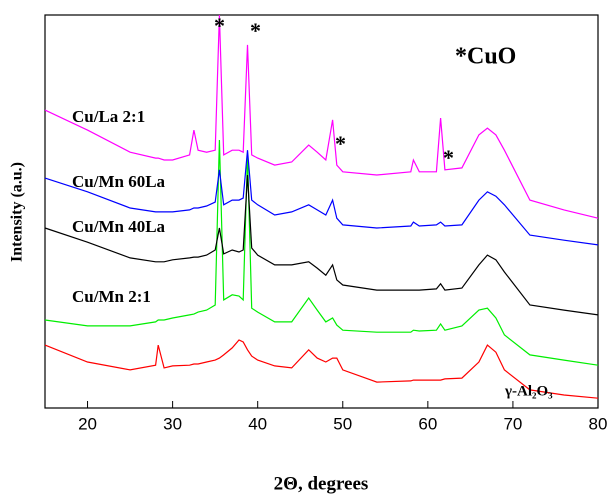 The height and width of the screenshot is (498, 610). What do you see at coordinates (119, 181) in the screenshot?
I see `series-label: Cu/Mn 60La` at bounding box center [119, 181].